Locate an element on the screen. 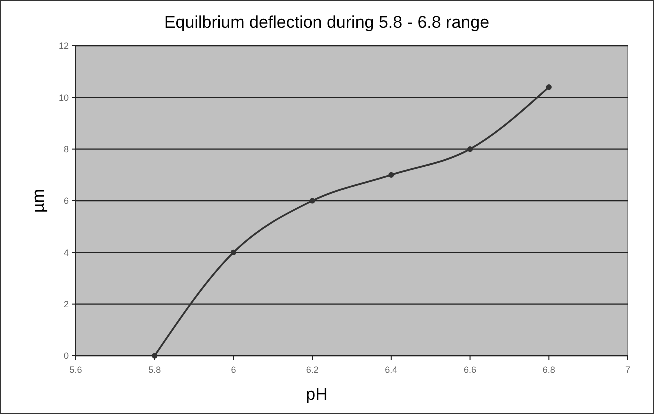  y-tick-label: 0 is located at coordinates (66, 356).